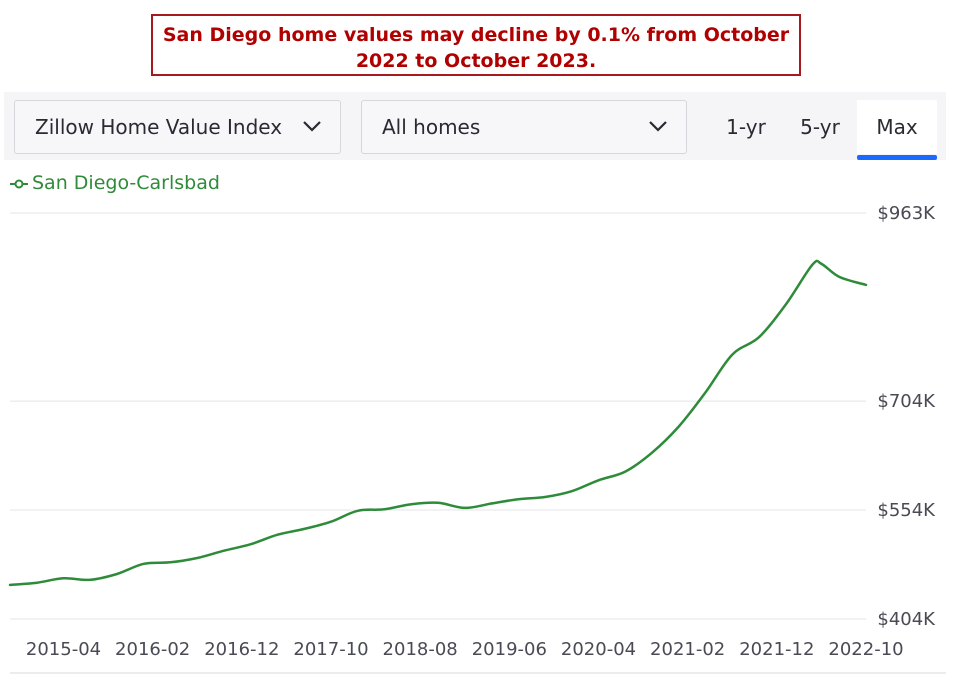 This screenshot has width=956, height=676. I want to click on x-tick-label: 2020-04, so click(598, 649).